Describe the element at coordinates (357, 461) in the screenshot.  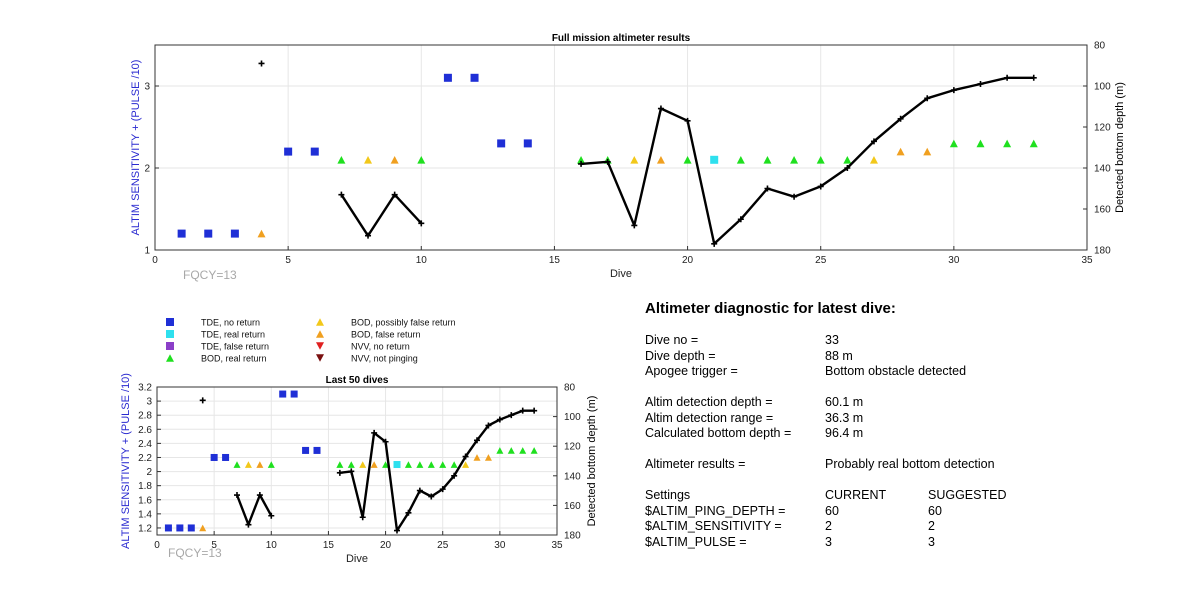
I see `axes-box` at that location.